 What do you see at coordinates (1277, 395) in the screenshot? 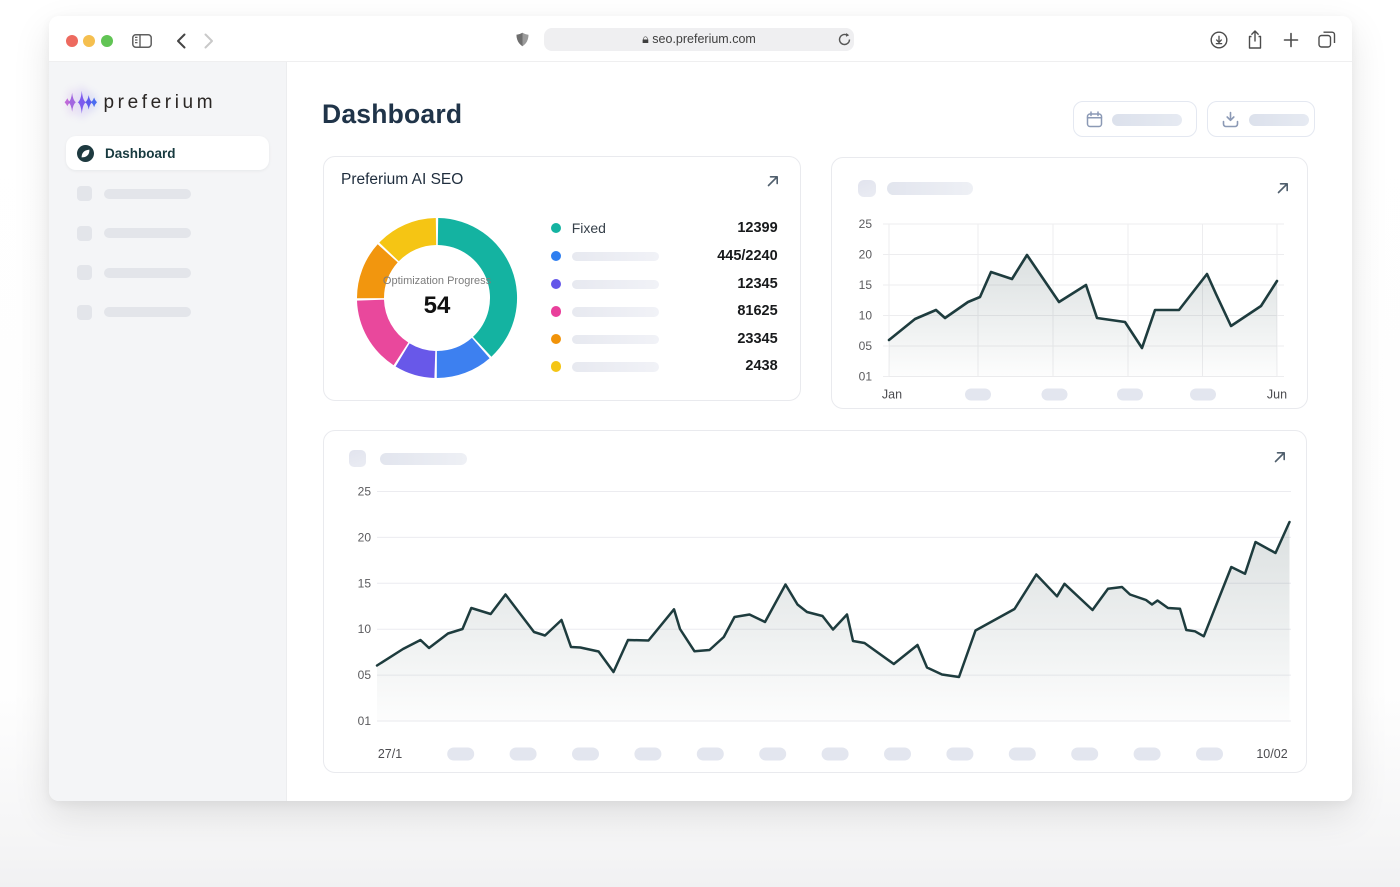
I see `svg-text: Jun` at bounding box center [1277, 395].